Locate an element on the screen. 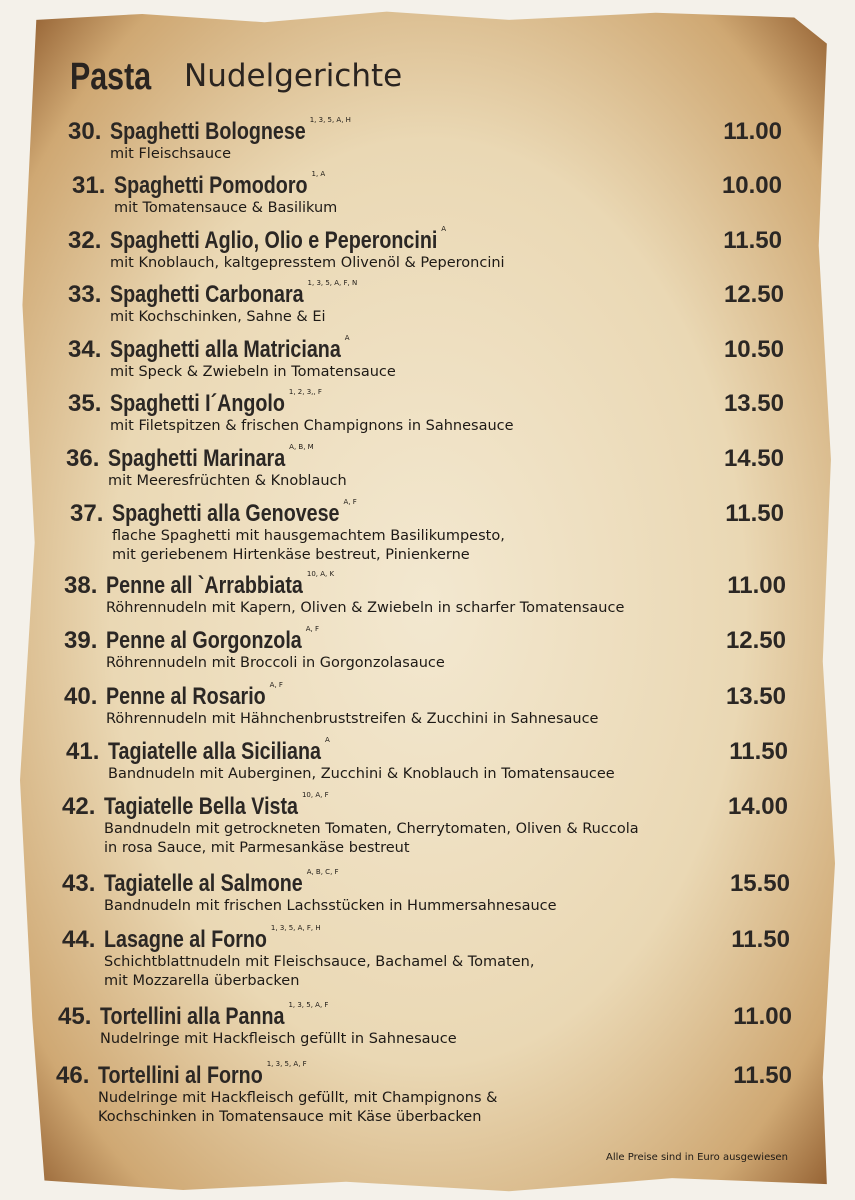 This screenshot has height=1200, width=855. item-price: 14.00 is located at coordinates (757, 806).